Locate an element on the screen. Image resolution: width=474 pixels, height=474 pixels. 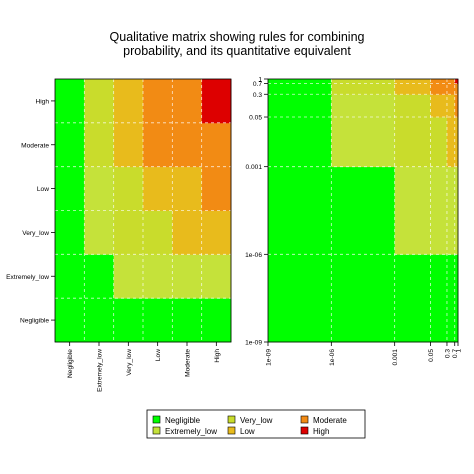
y-tick-label: 0.3 is located at coordinates (257, 95).